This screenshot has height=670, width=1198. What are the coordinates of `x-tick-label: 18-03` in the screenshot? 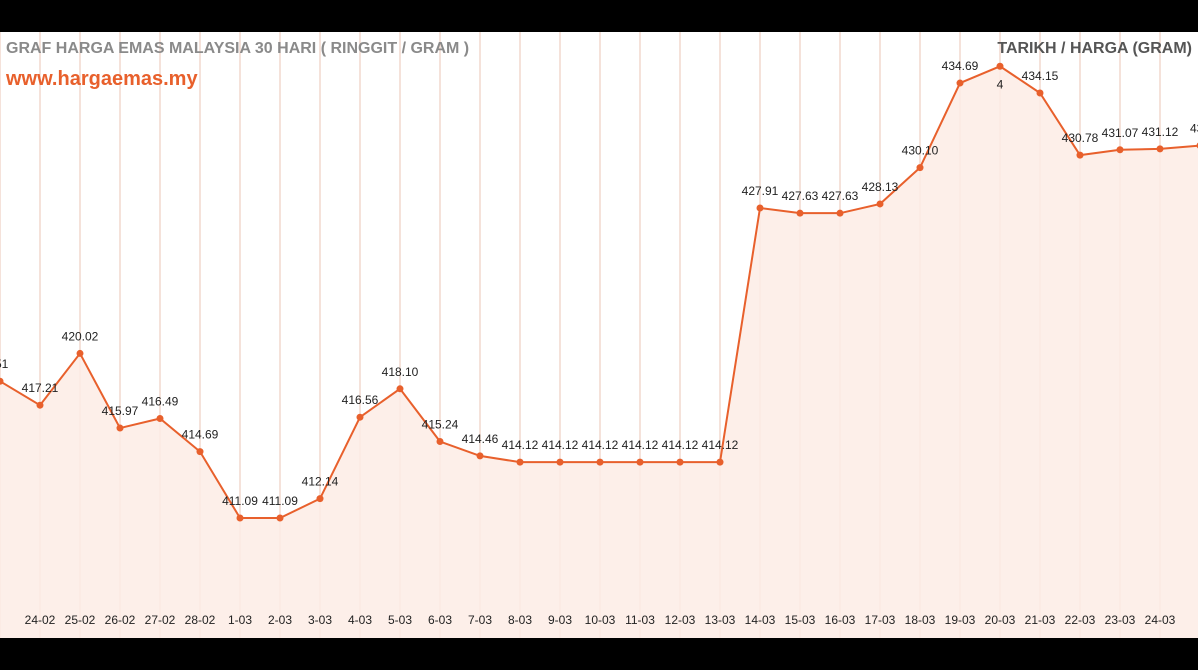 It's located at (920, 620).